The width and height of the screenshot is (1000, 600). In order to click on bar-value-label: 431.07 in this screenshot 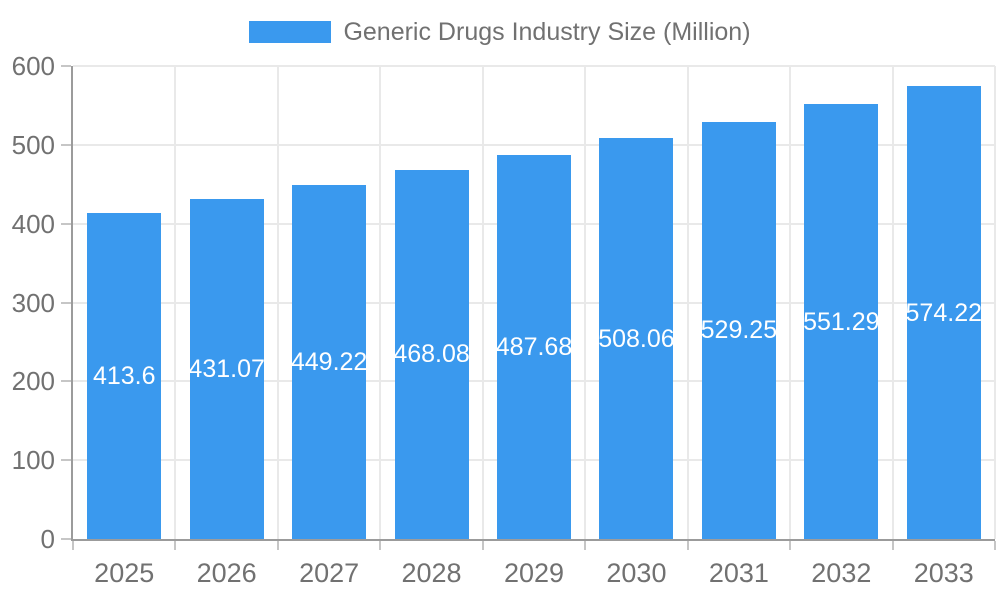, I will do `click(226, 369)`.